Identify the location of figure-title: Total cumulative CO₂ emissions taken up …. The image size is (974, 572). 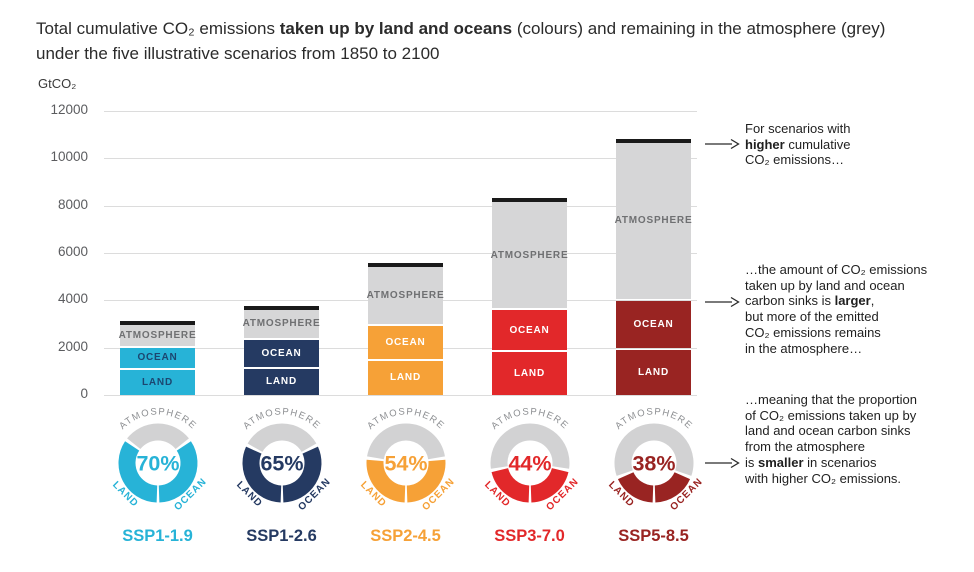
(498, 41).